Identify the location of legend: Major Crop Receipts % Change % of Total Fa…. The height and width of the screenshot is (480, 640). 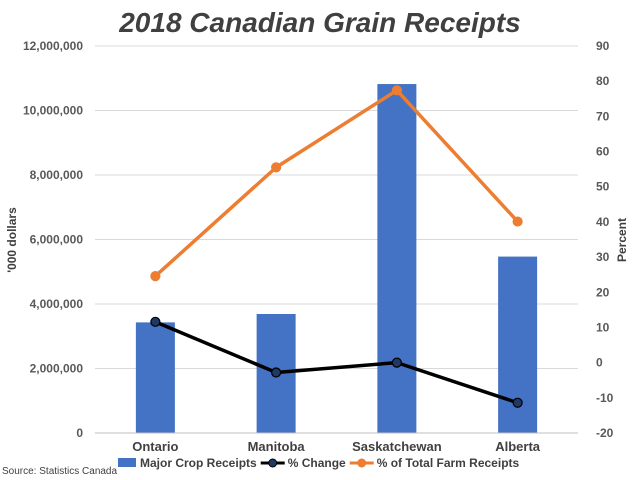
(319, 463).